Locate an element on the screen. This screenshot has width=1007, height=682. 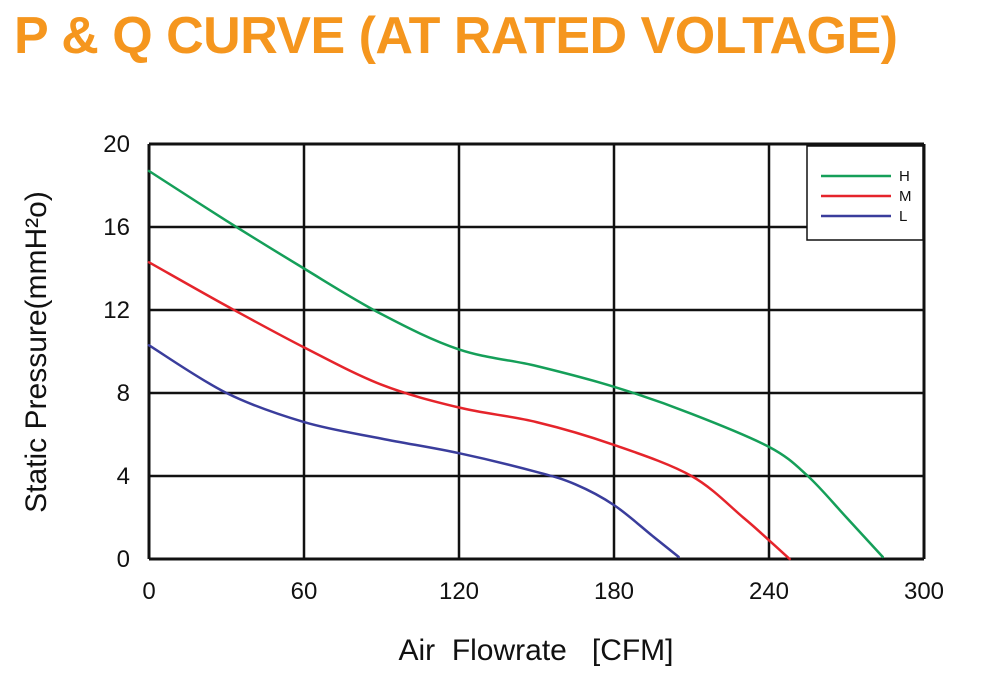
x-axis-label: Air Flowrate [CFM] is located at coordinates (535, 650).